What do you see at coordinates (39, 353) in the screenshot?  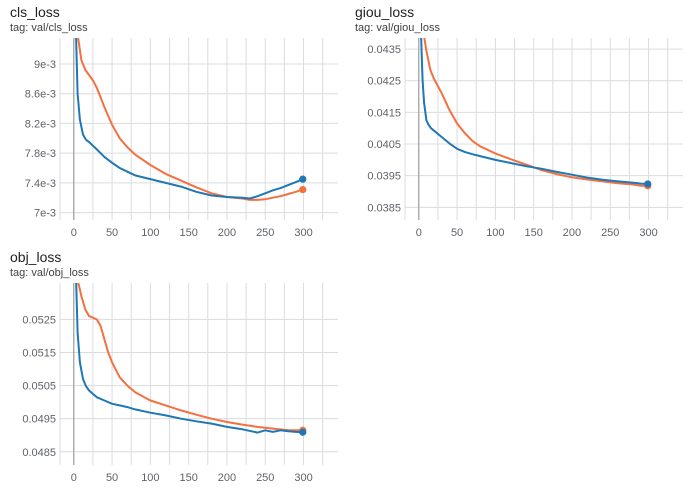 I see `y-tick-label: 0.0515` at bounding box center [39, 353].